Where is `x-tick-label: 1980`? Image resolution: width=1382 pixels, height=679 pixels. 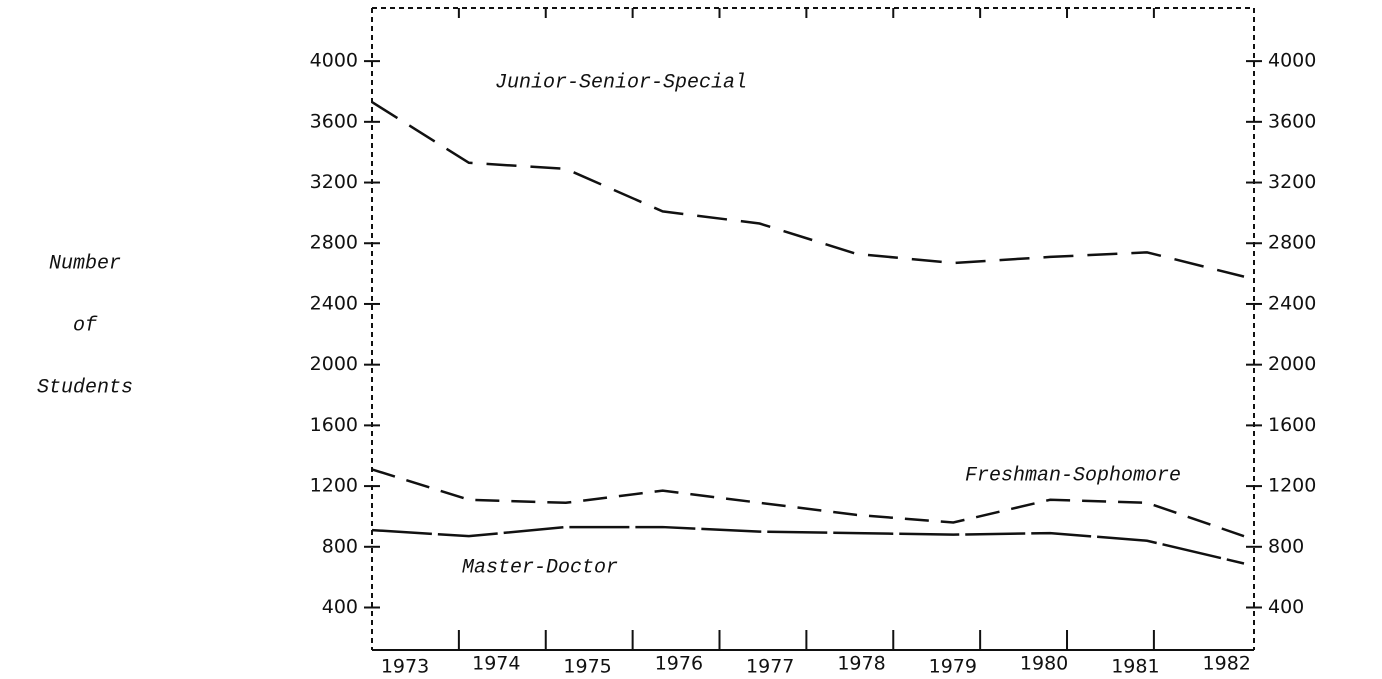
x-tick-label: 1980 is located at coordinates (1044, 664).